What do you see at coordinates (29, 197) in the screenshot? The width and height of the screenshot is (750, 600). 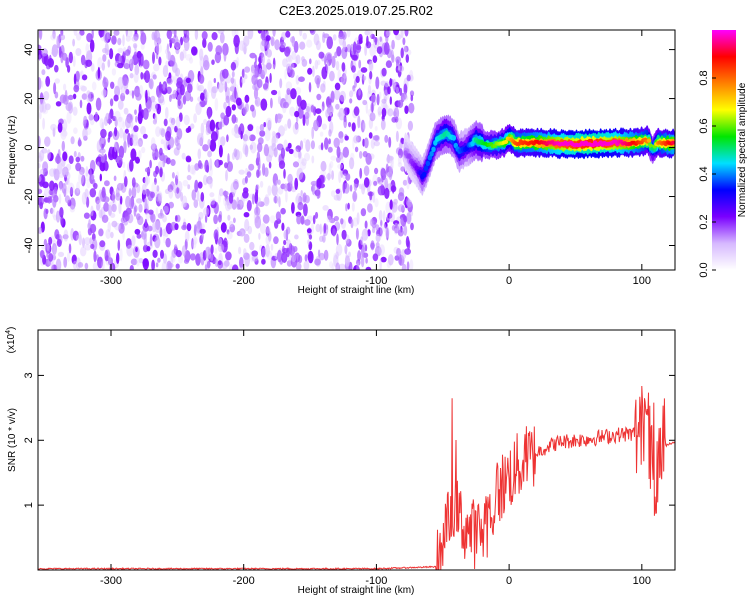 I see `tick-label: -20` at bounding box center [29, 197].